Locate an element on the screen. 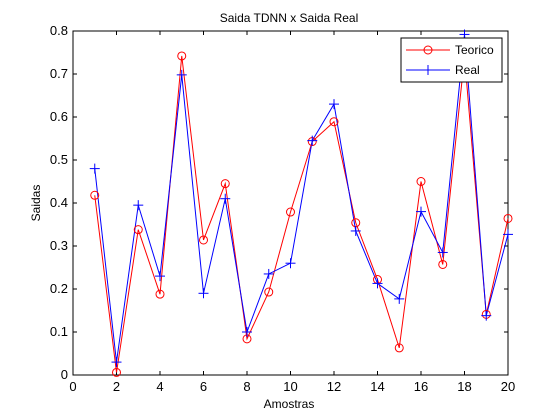  x-tick-label: 8 is located at coordinates (246, 386).